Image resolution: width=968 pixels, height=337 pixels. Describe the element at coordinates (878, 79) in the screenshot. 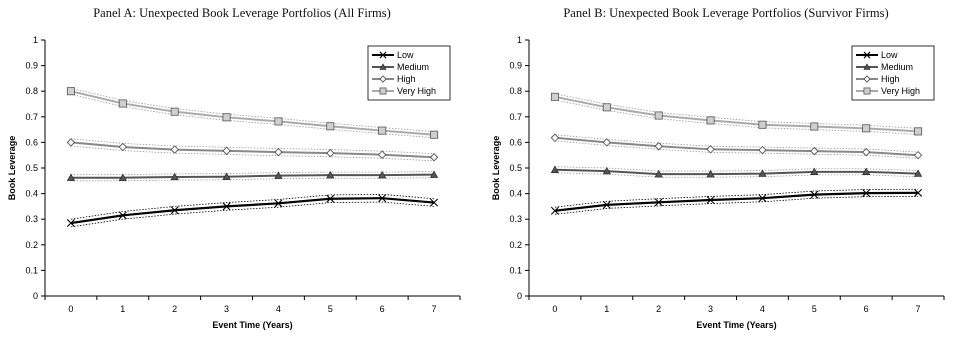

I see `legend-item: High` at that location.